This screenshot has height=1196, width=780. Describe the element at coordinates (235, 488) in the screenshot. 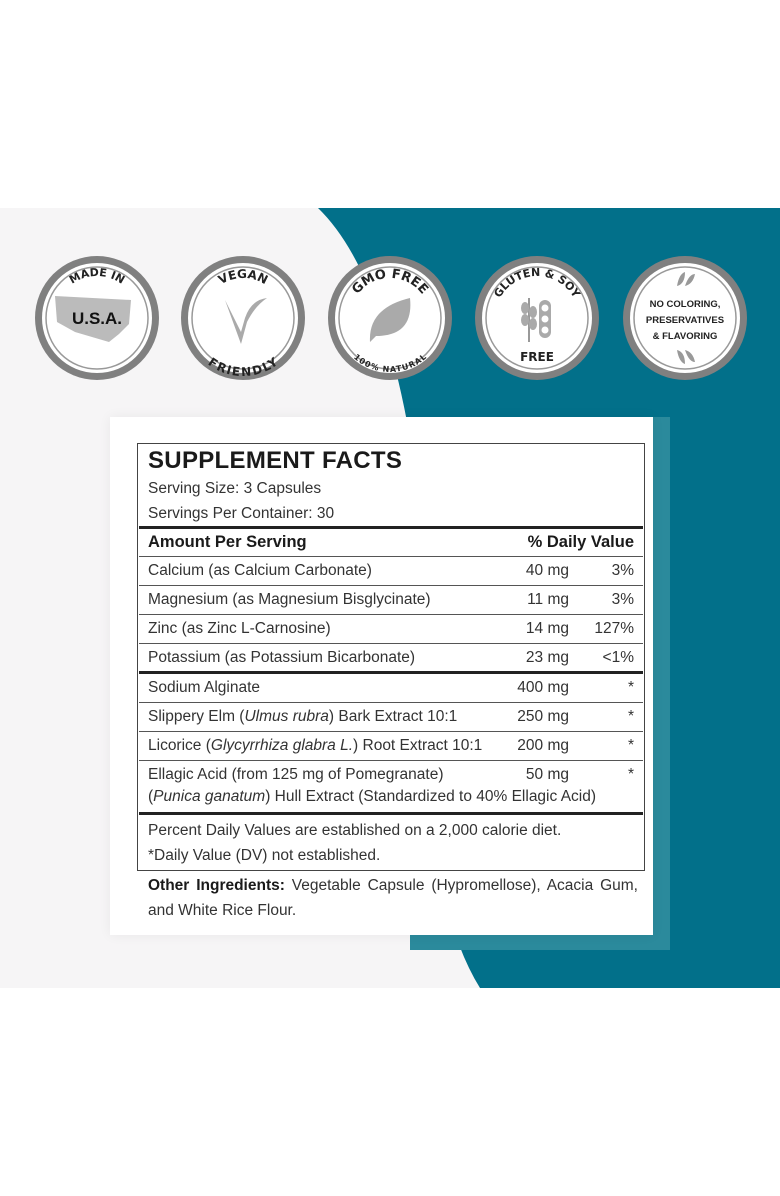

I see `serving-size: Serving Size: 3 Capsules` at that location.